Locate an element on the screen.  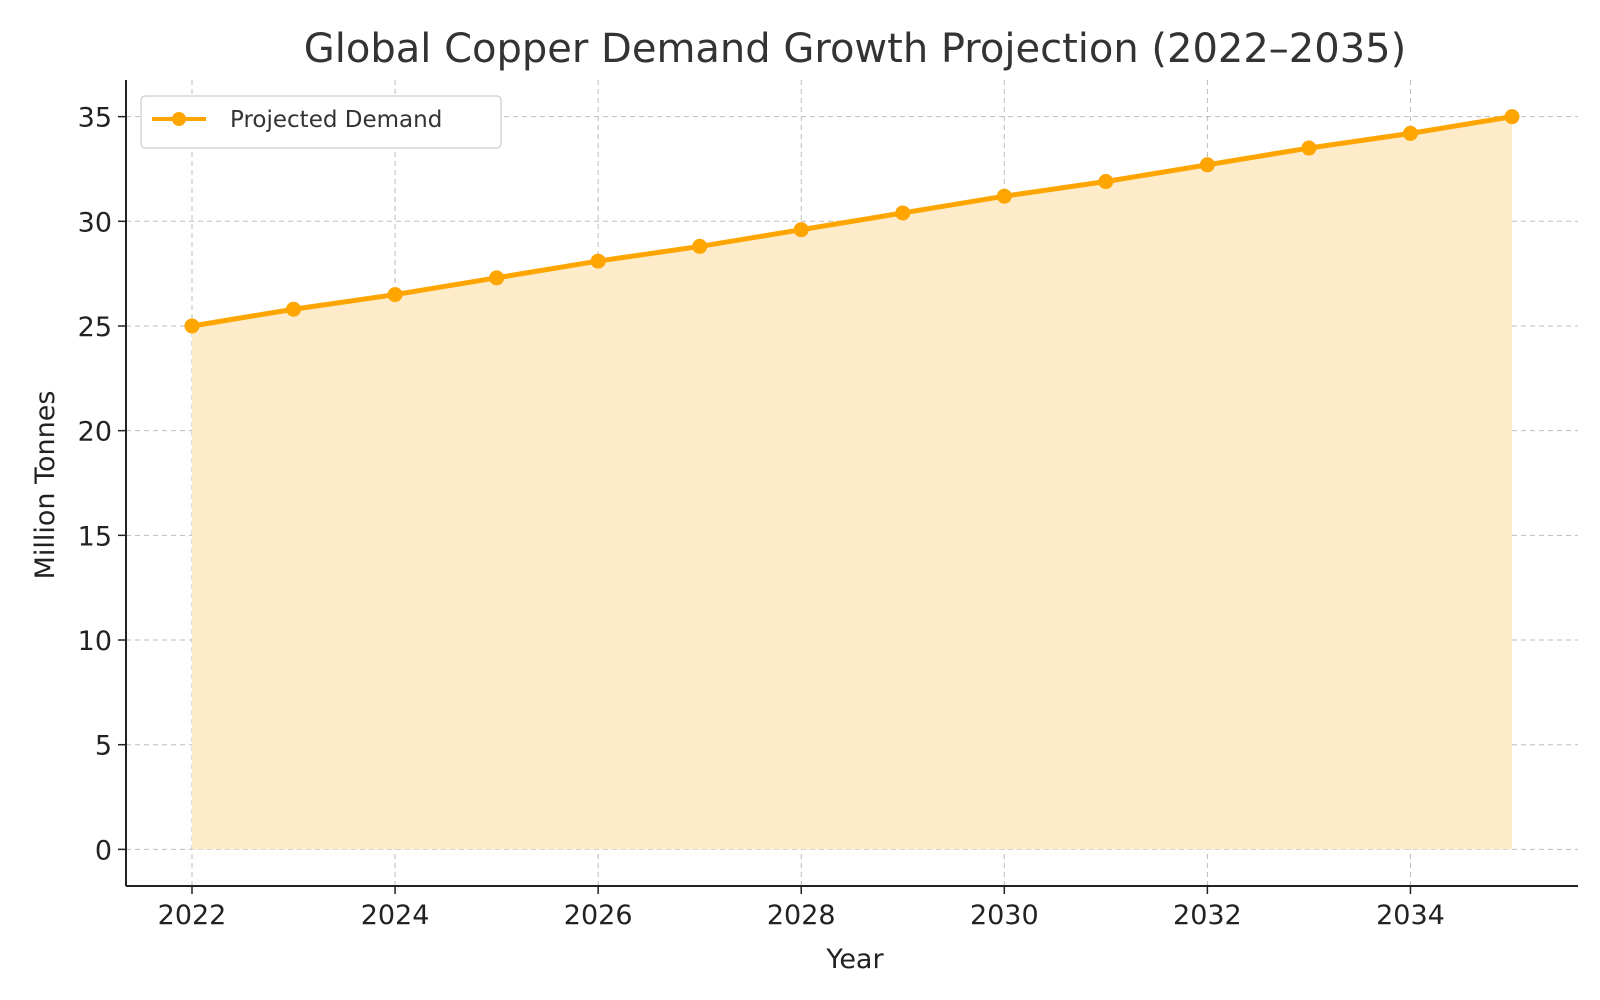
y-tick-label: 25 is located at coordinates (95, 327).